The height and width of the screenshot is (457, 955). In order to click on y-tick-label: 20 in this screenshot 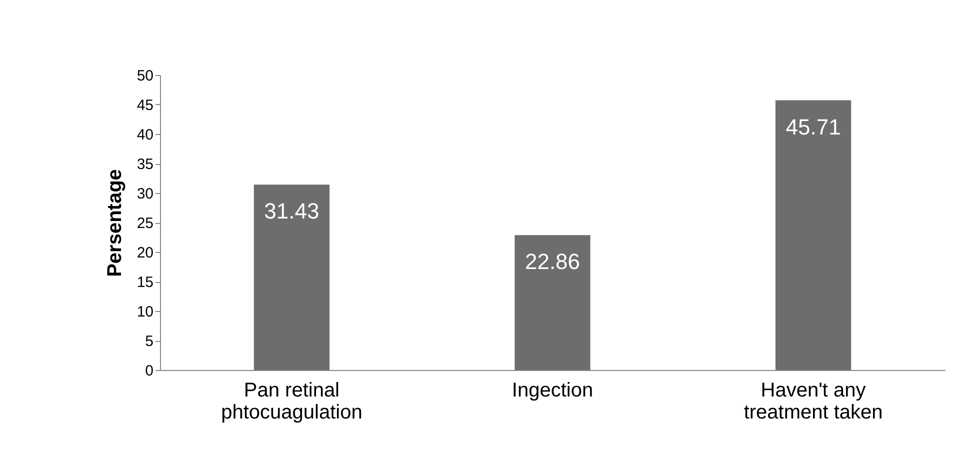, I will do `click(145, 253)`.